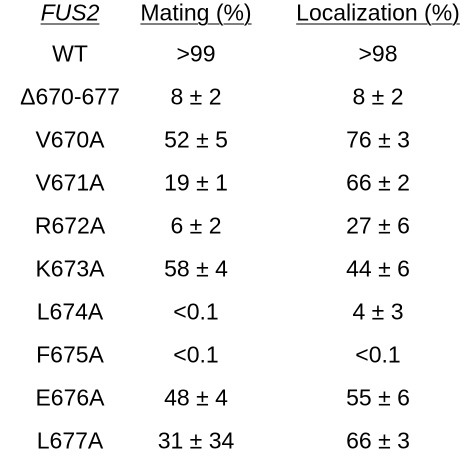 The image size is (474, 457). I want to click on strain-cell: V670A, so click(70, 139).